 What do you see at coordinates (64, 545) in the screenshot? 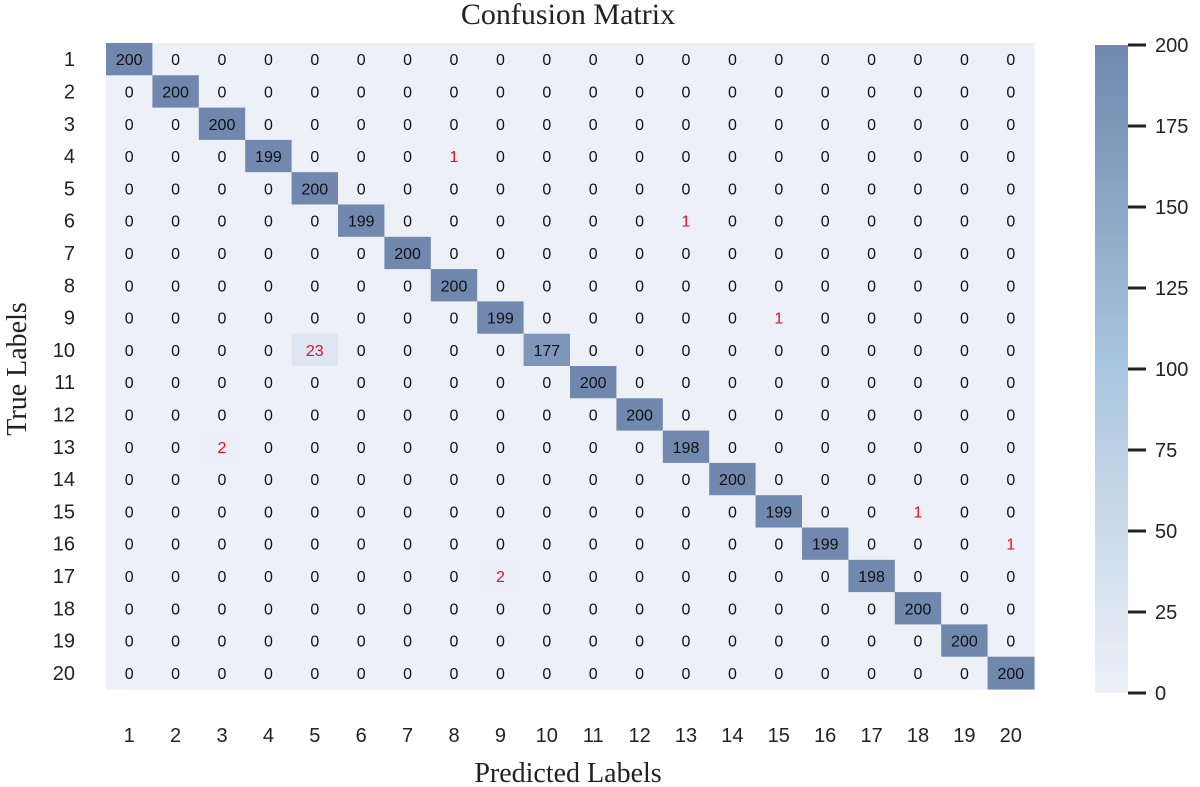
I see `y-tick-label: 16` at bounding box center [64, 545].